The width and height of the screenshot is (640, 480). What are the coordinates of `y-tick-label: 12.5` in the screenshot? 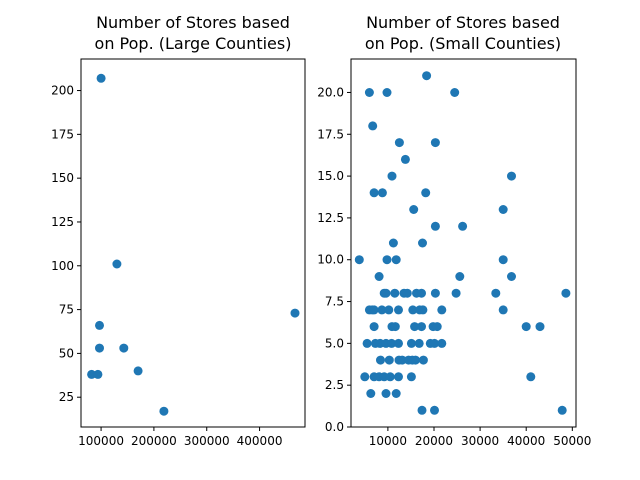 It's located at (330, 218).